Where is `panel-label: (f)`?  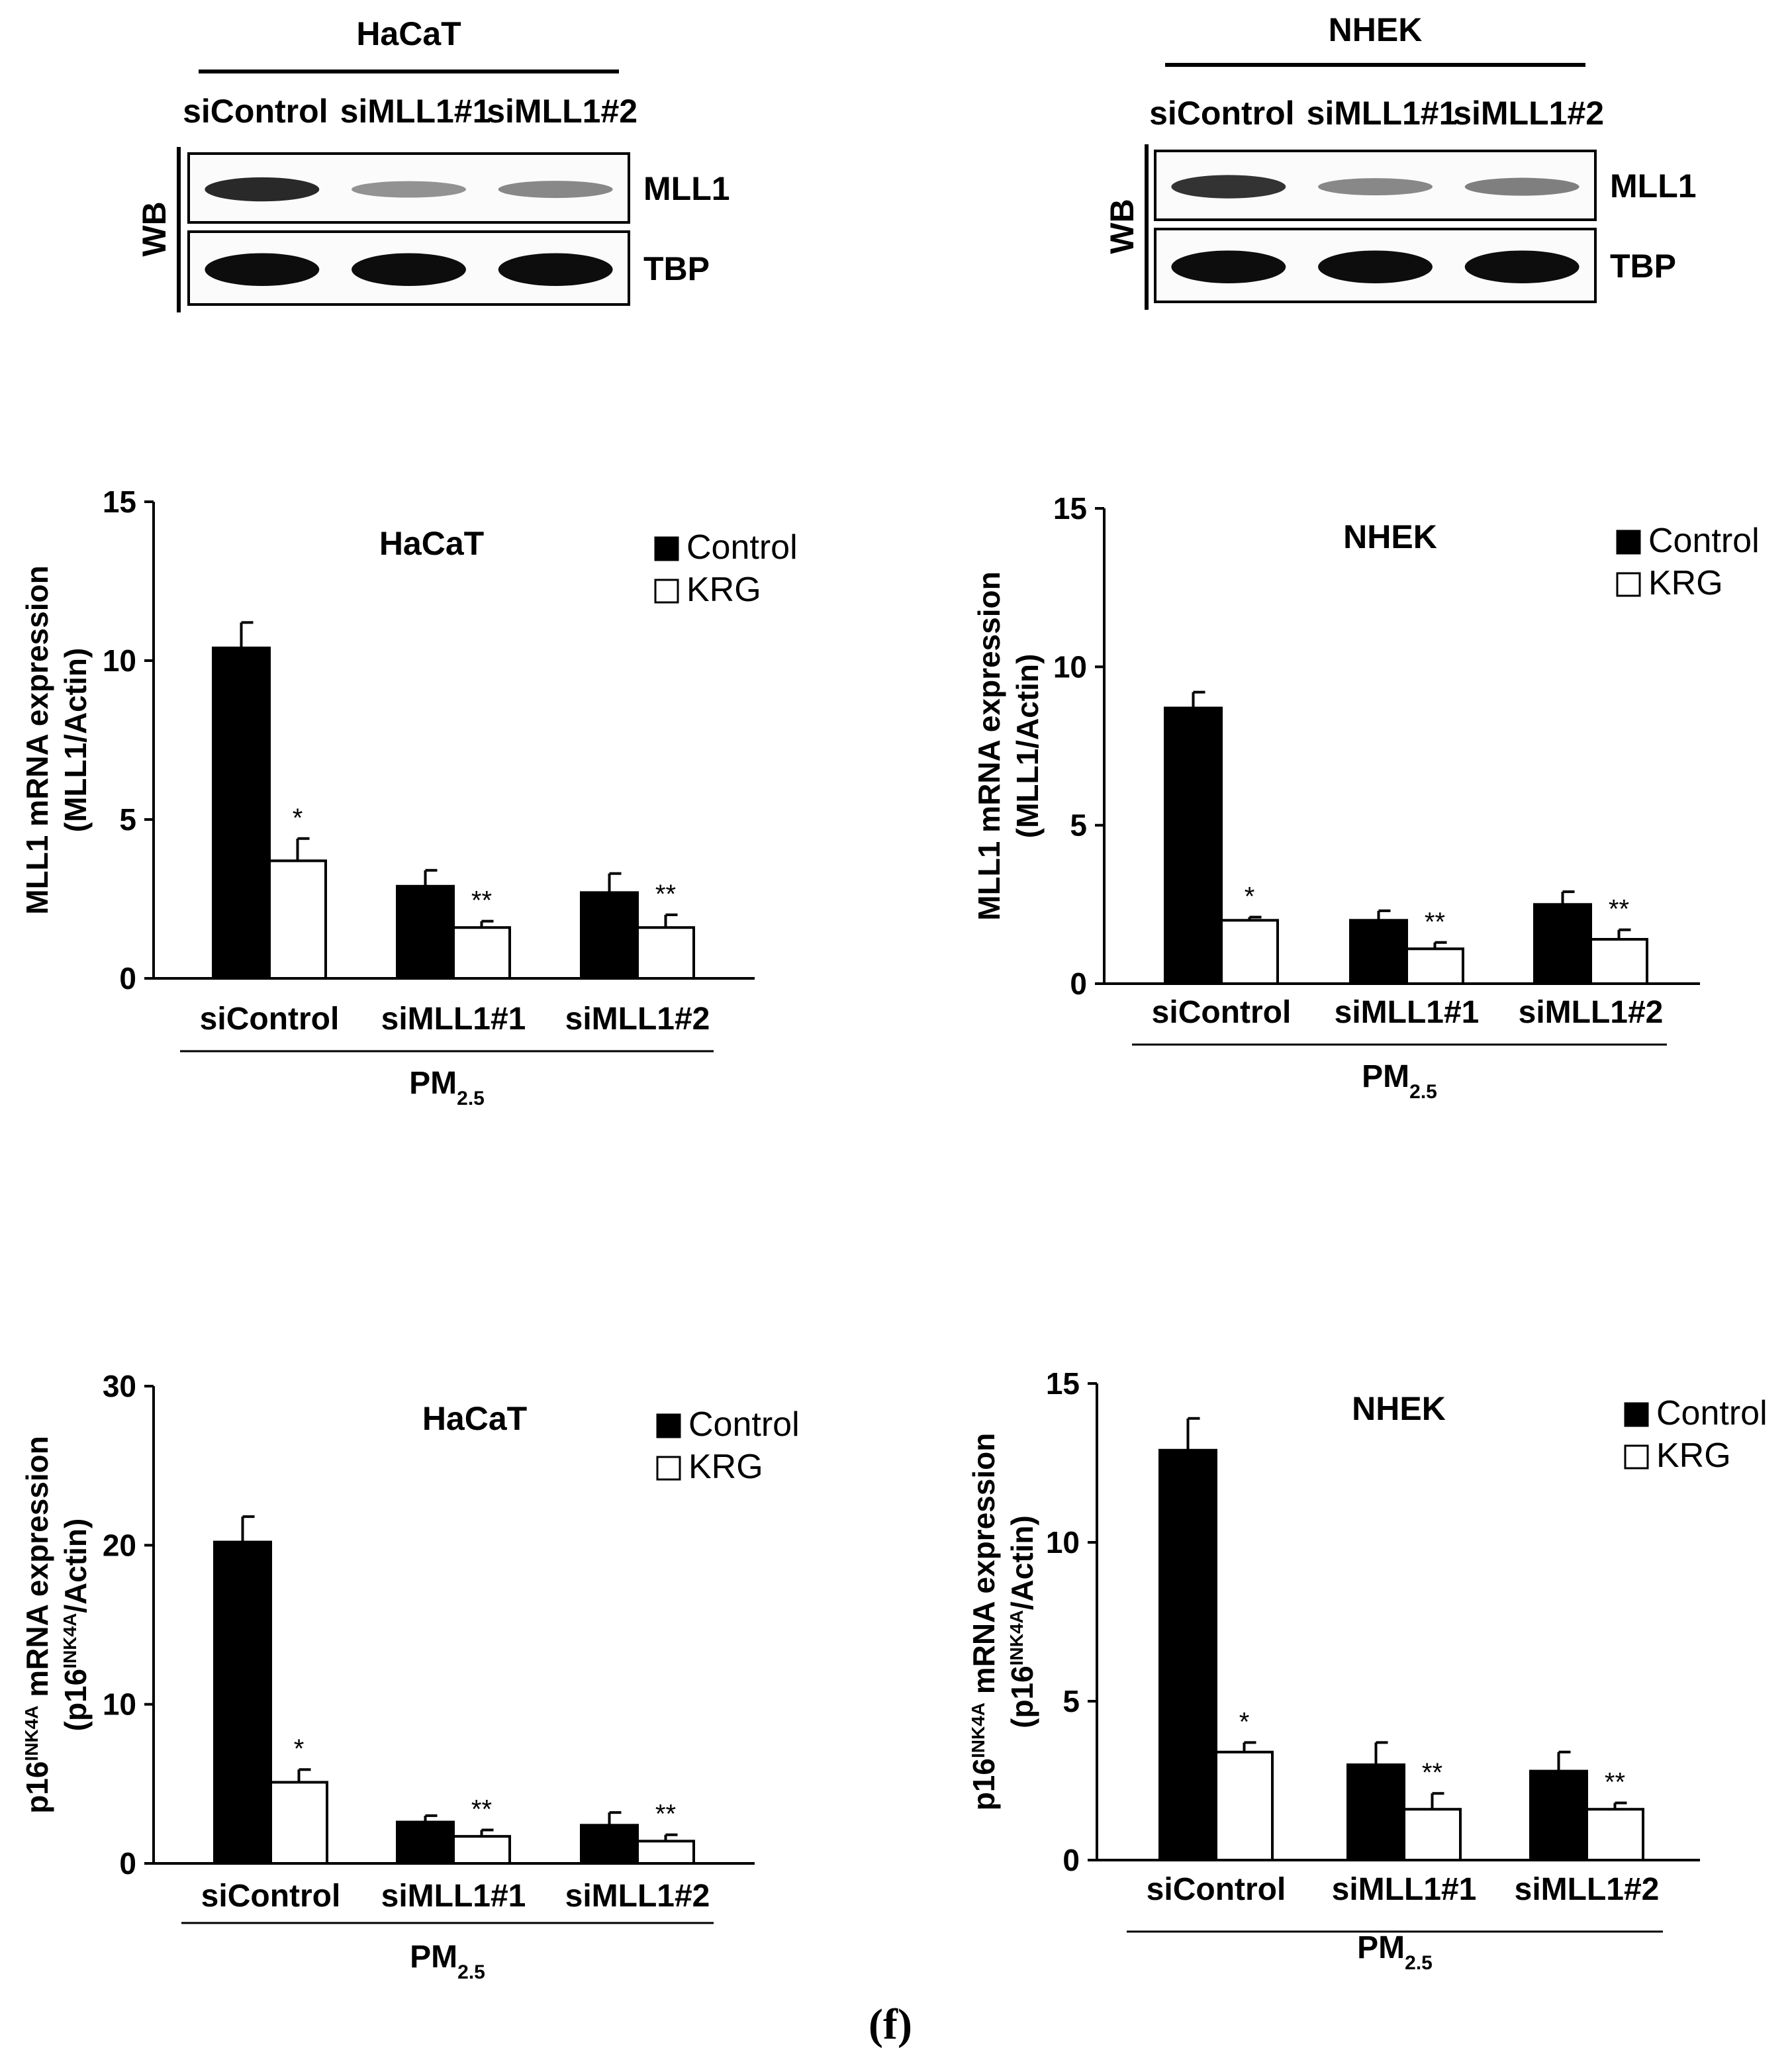 panel-label: (f) is located at coordinates (890, 2024).